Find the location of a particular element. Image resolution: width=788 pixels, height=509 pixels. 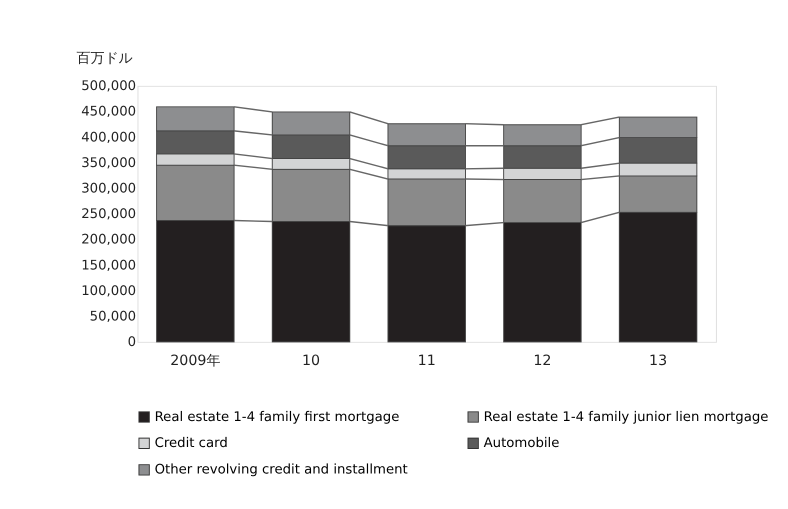

legend-label: Credit card is located at coordinates (191, 444).